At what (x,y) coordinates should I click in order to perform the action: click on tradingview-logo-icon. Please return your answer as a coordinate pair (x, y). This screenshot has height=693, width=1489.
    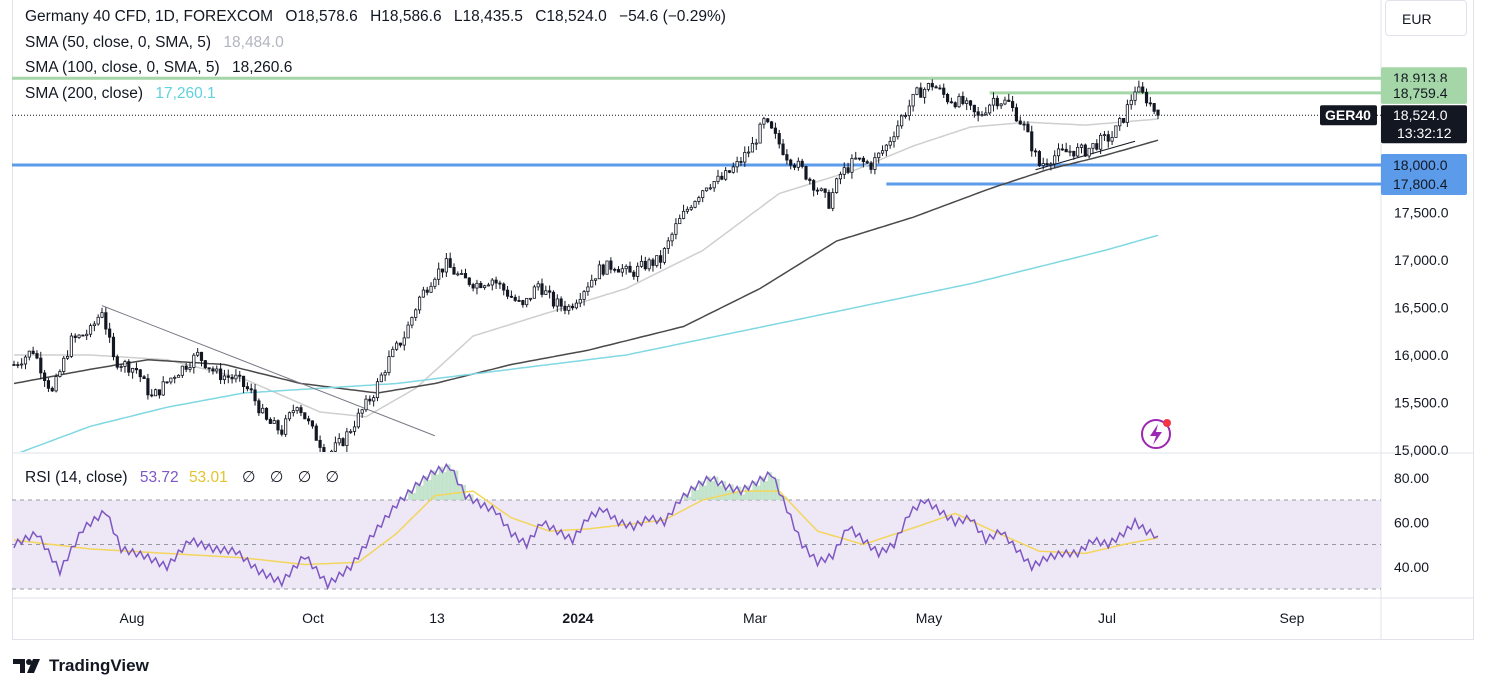
    Looking at the image, I should click on (26, 666).